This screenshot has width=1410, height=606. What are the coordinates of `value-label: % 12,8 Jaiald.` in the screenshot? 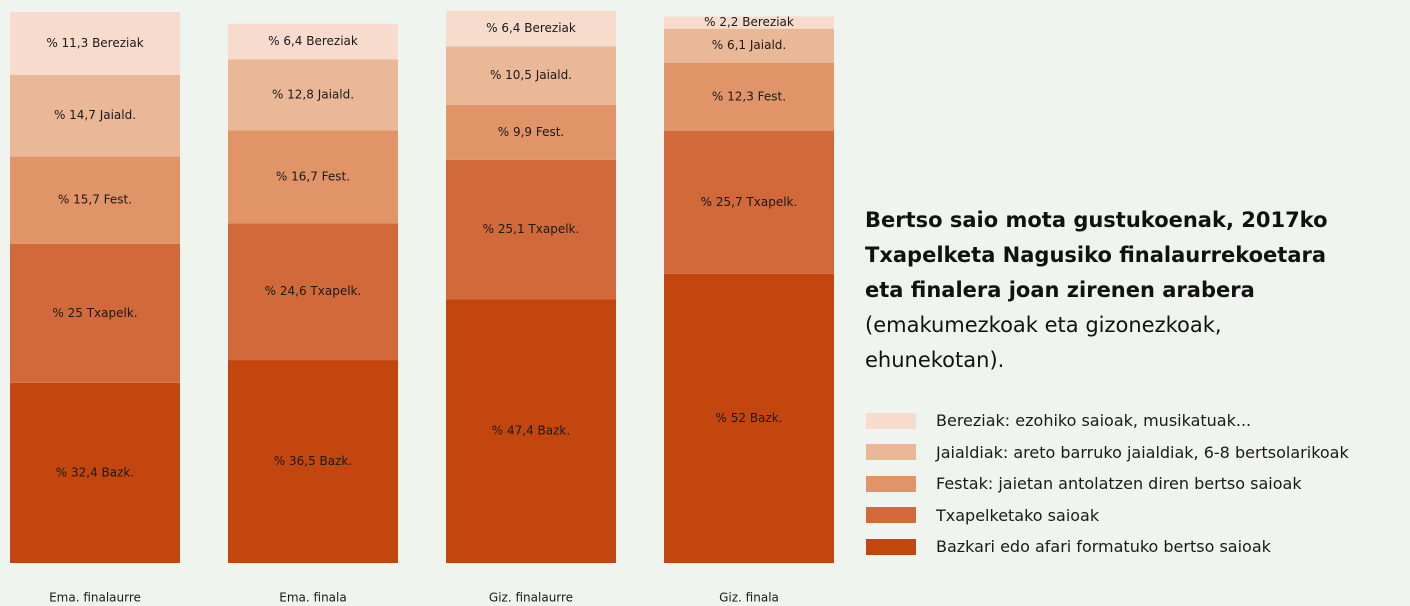 It's located at (313, 94).